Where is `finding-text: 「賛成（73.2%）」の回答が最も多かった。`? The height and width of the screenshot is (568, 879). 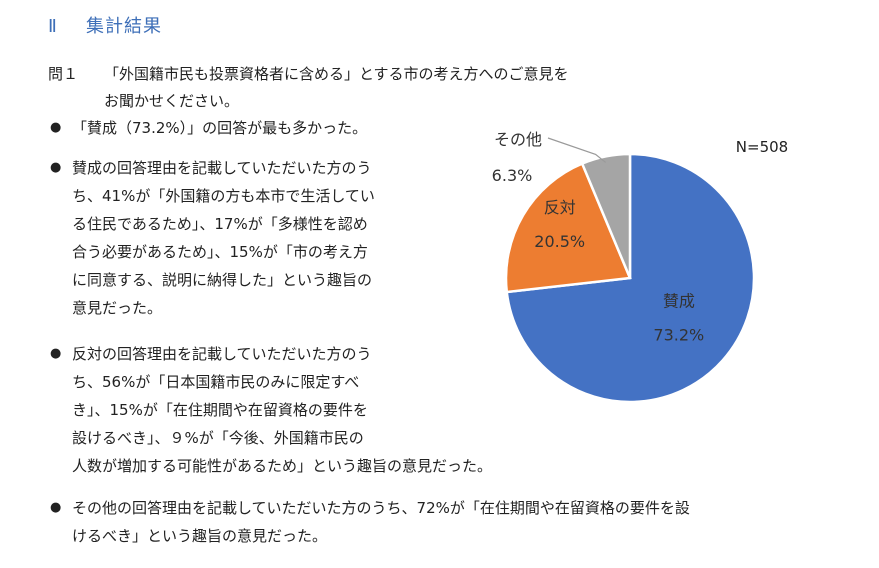
finding-text: 「賛成（73.2%）」の回答が最も多かった。 is located at coordinates (220, 128).